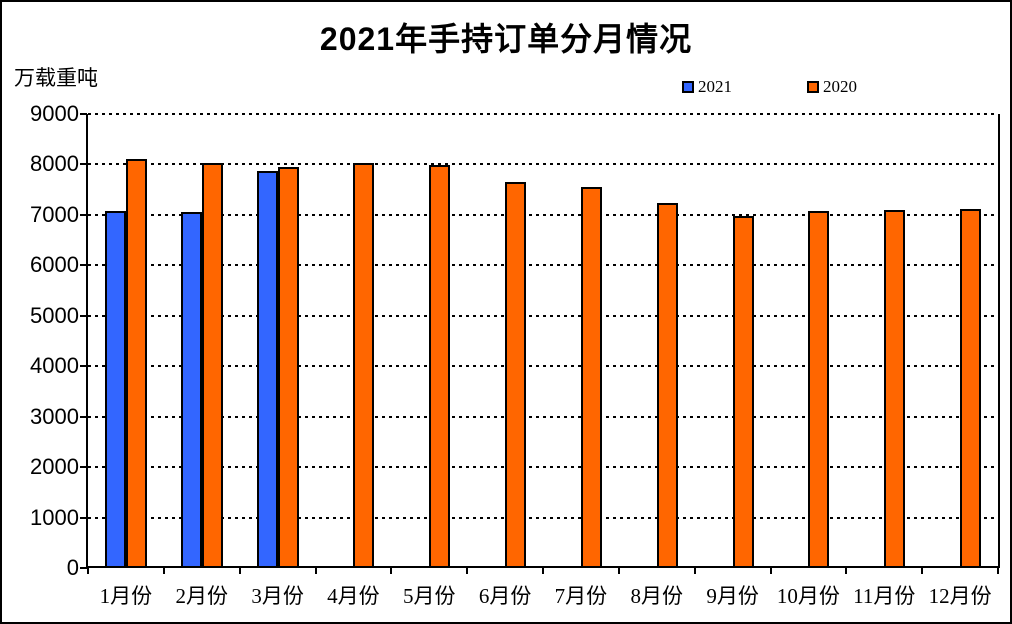 The width and height of the screenshot is (1012, 624). Describe the element at coordinates (591, 377) in the screenshot. I see `bar-2020-7月份` at that location.